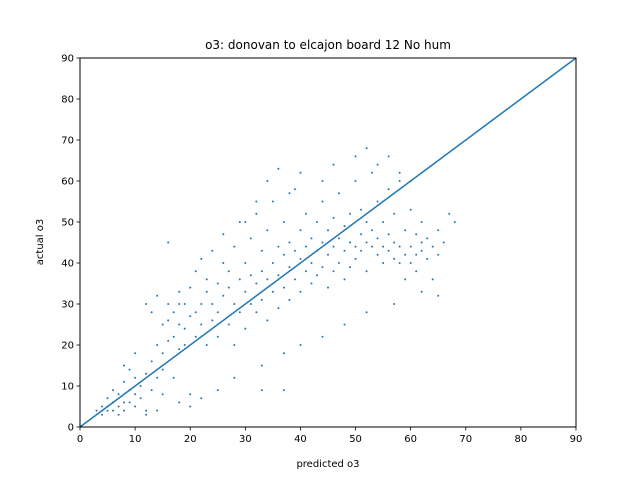 The image size is (640, 480). Describe the element at coordinates (355, 439) in the screenshot. I see `x-tick-label: 50` at that location.